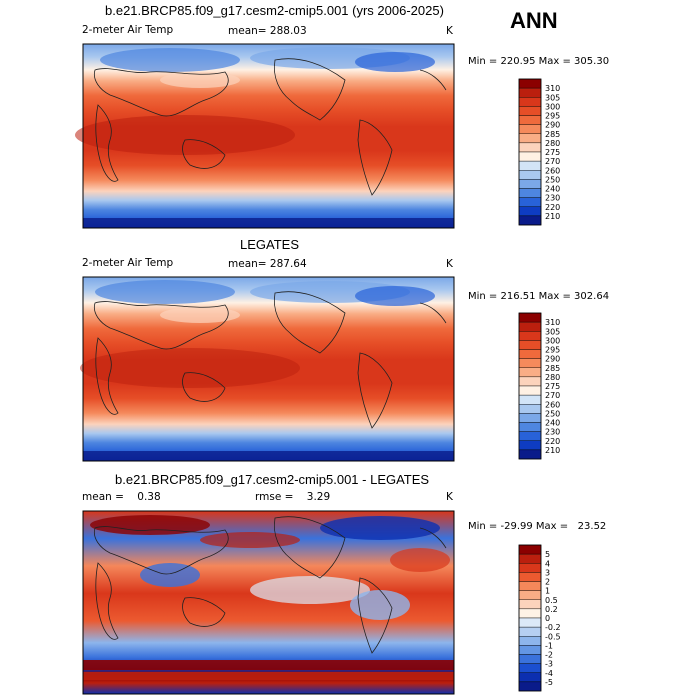  What do you see at coordinates (534, 20) in the screenshot?
I see `season-label: ANN` at bounding box center [534, 20].